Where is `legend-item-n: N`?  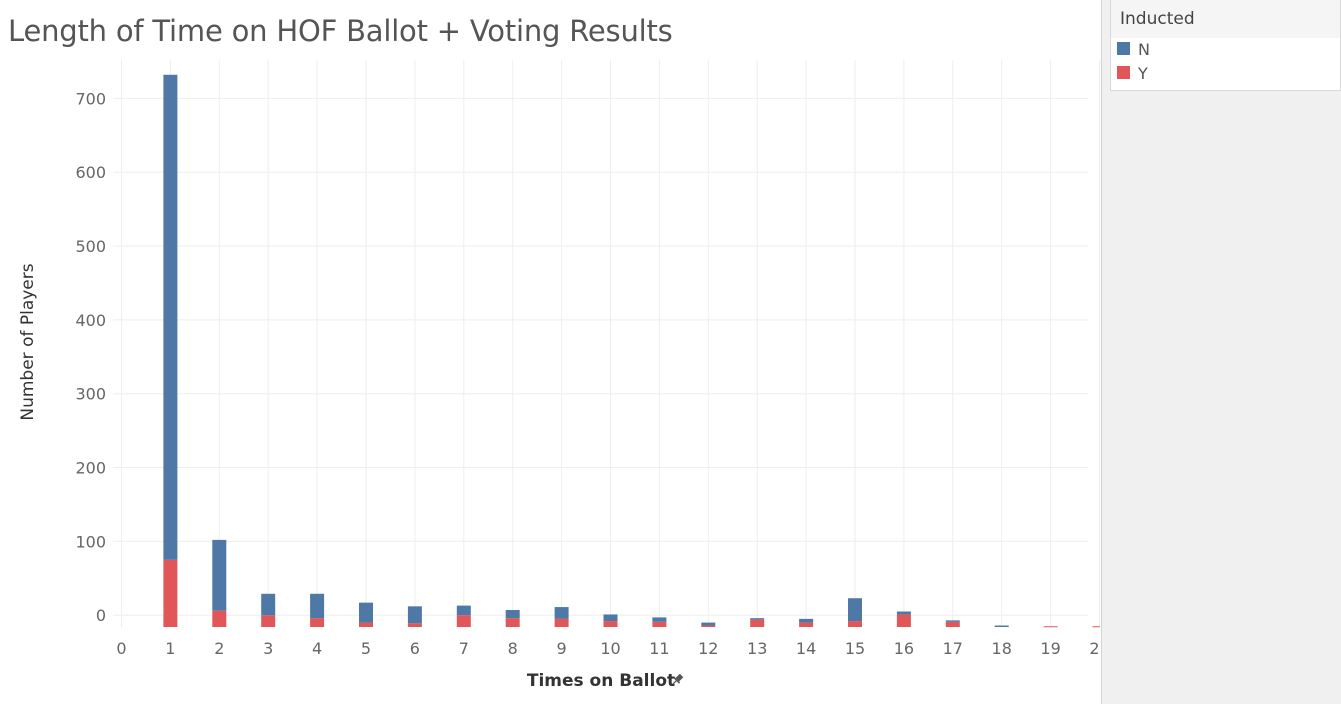
legend-item-n: N is located at coordinates (1225, 50).